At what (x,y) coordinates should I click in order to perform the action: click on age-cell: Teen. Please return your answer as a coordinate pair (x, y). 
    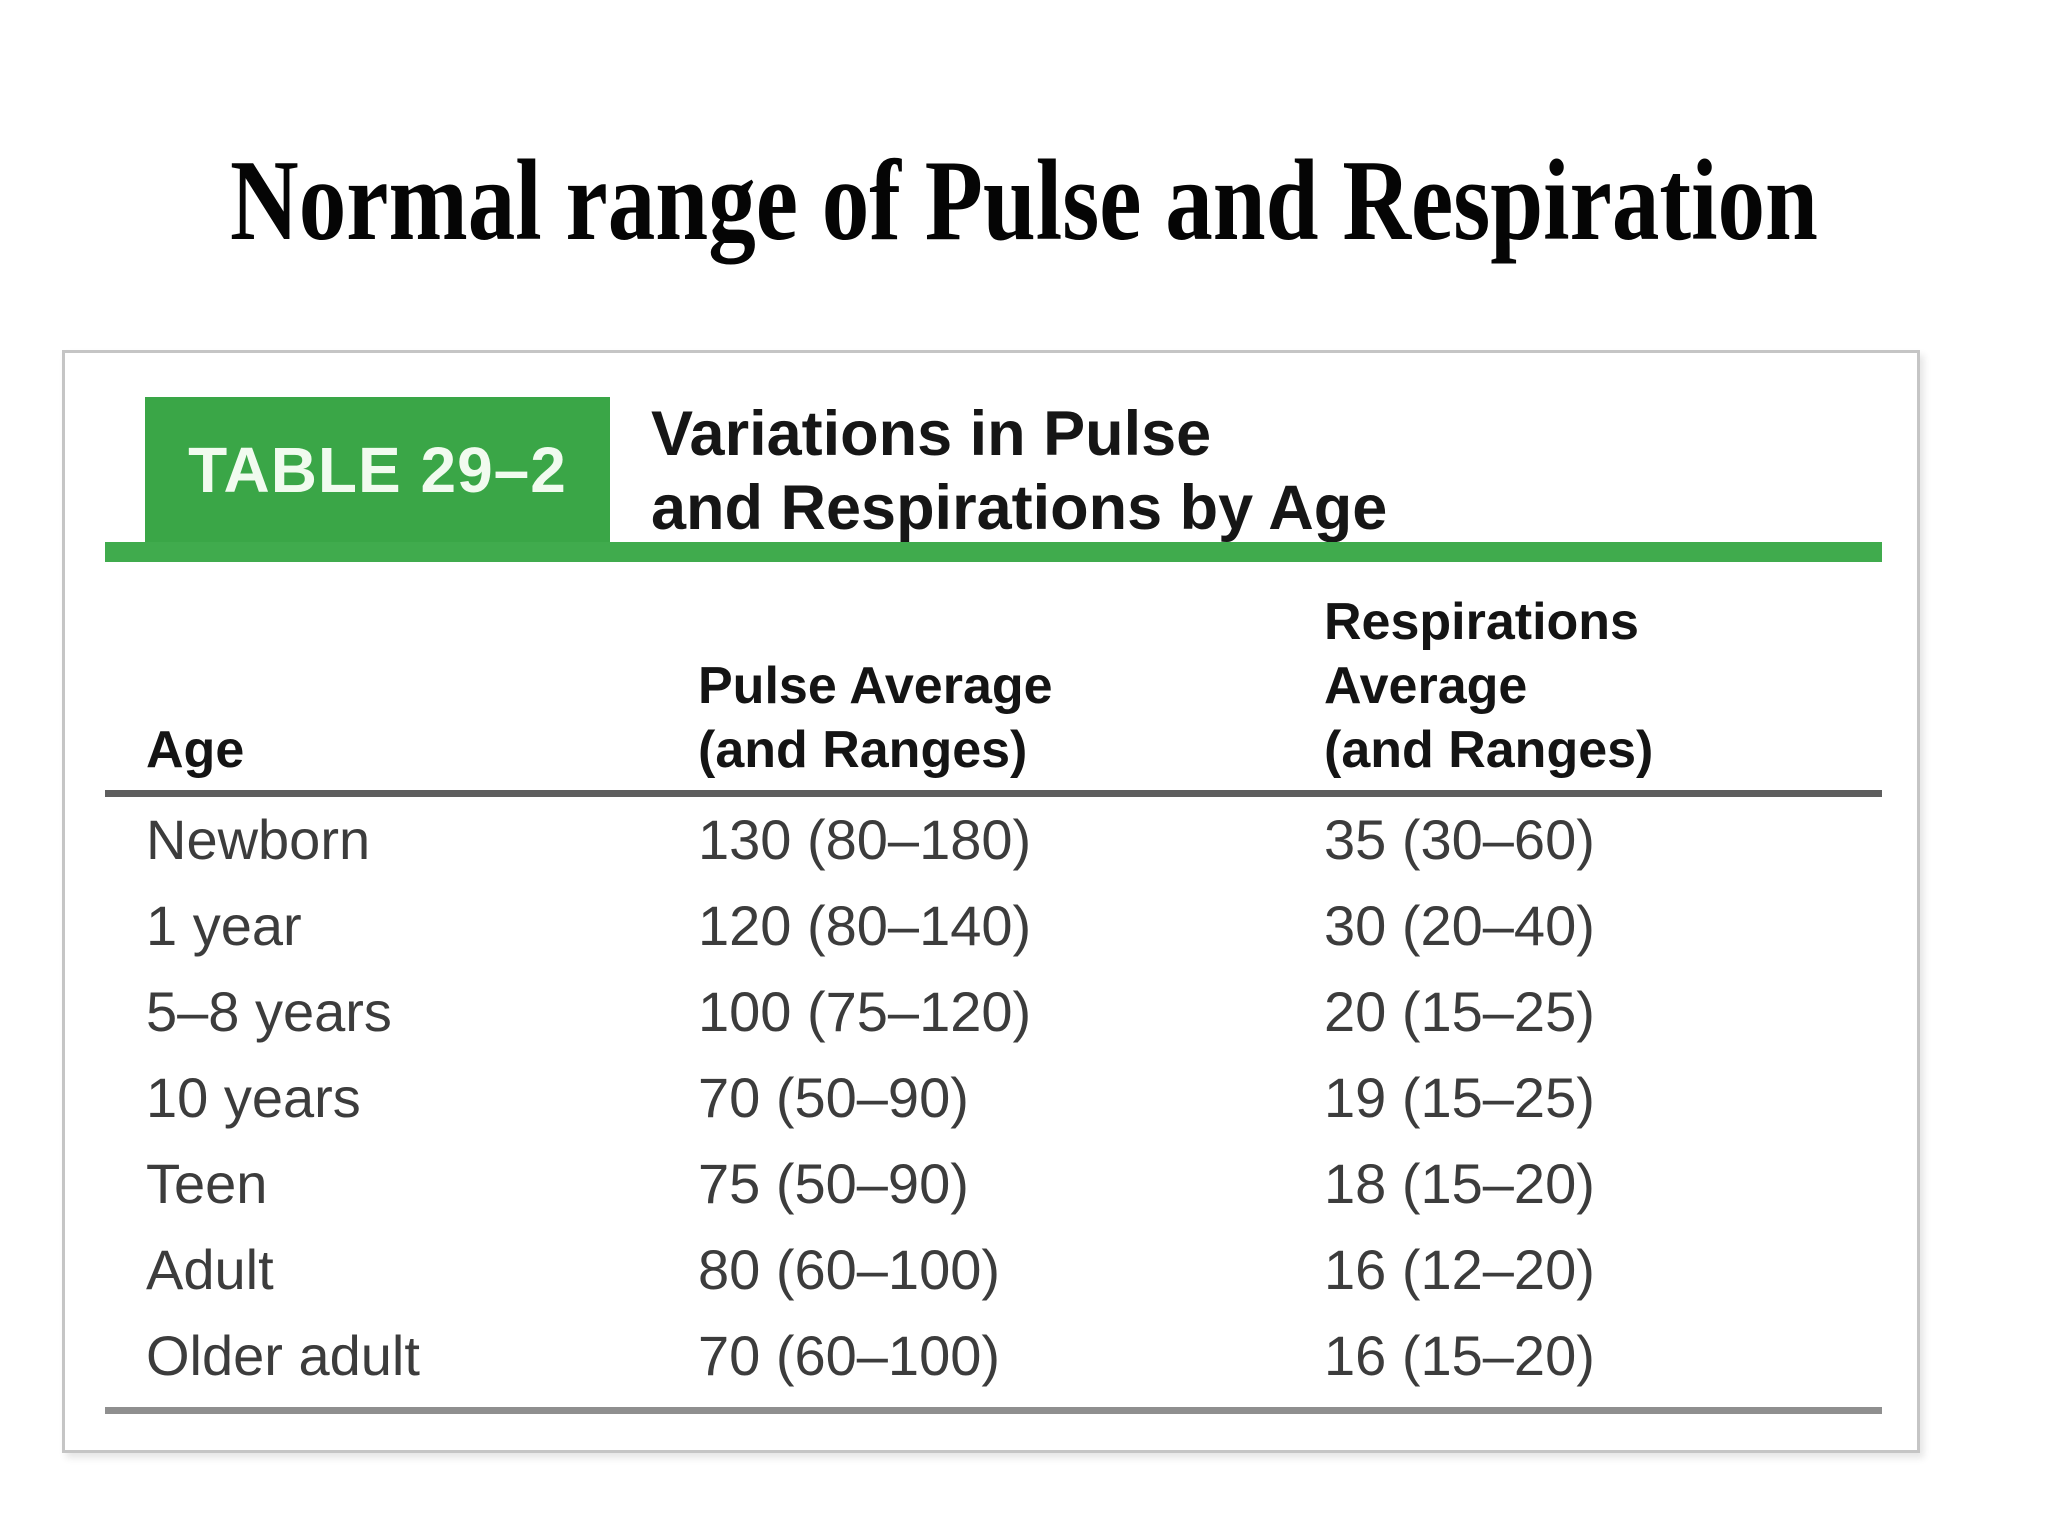
    Looking at the image, I should click on (207, 1183).